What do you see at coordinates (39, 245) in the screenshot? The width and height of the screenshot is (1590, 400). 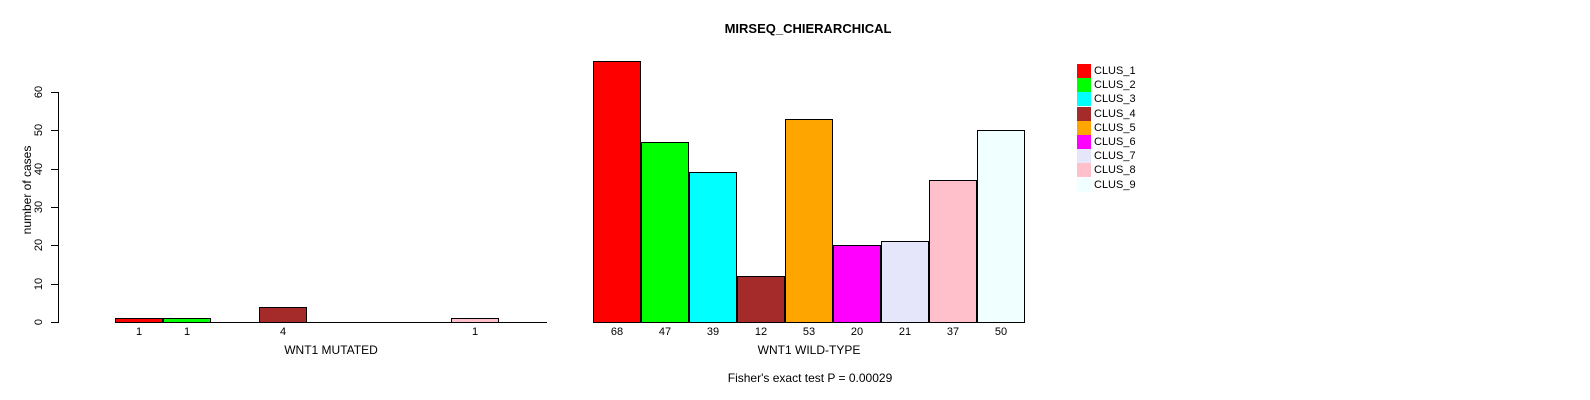 I see `y-axis-tick-label: 20` at bounding box center [39, 245].